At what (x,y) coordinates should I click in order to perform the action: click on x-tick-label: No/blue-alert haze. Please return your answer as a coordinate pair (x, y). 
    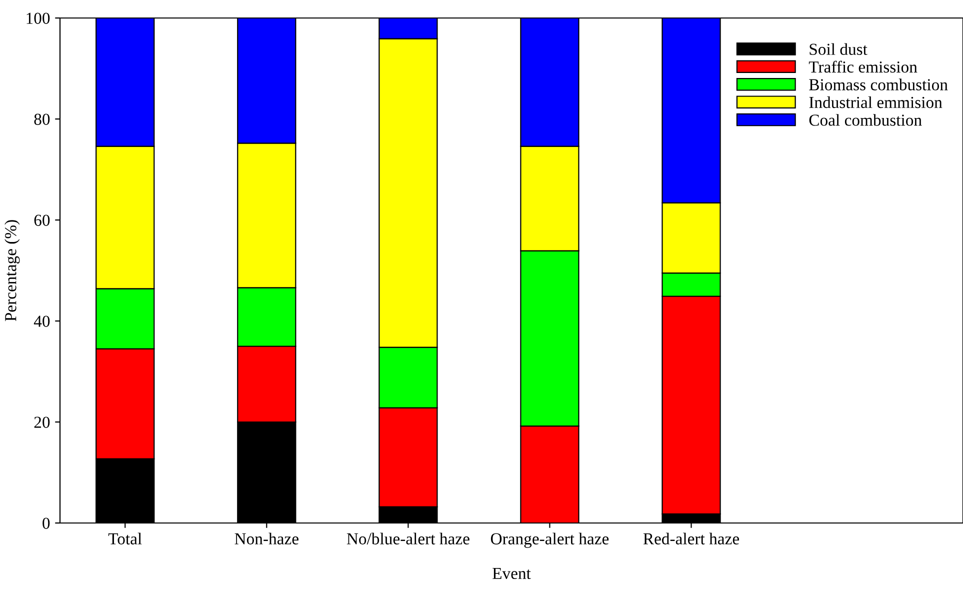
    Looking at the image, I should click on (408, 538).